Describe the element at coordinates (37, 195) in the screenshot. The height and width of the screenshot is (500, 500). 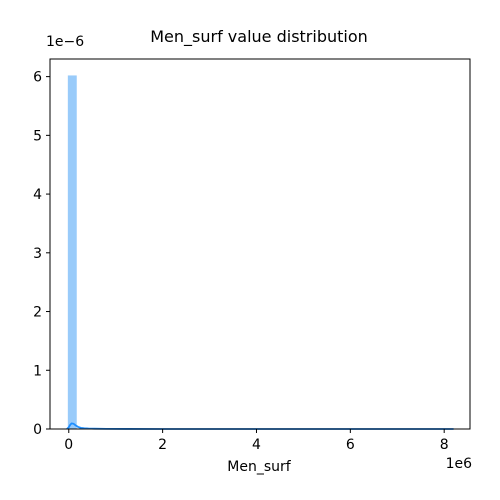
I see `y-tick-label-4: 4` at that location.